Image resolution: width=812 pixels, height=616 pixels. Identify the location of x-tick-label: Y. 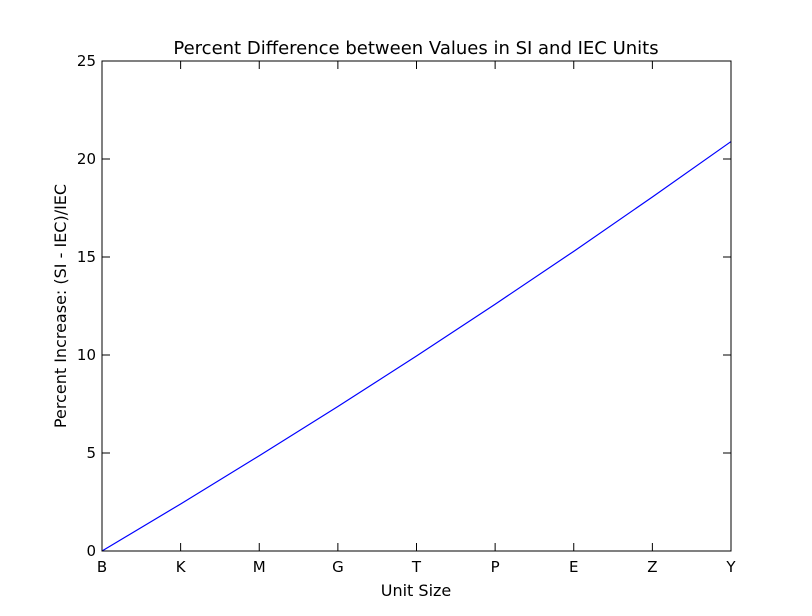
(730, 567).